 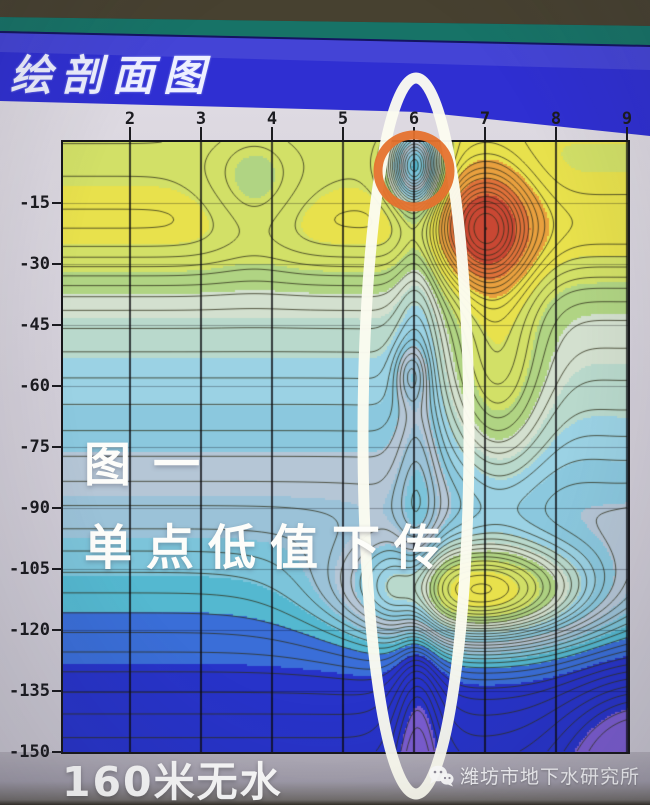 What do you see at coordinates (112, 75) in the screenshot?
I see `window-title: 绘剖面图` at bounding box center [112, 75].